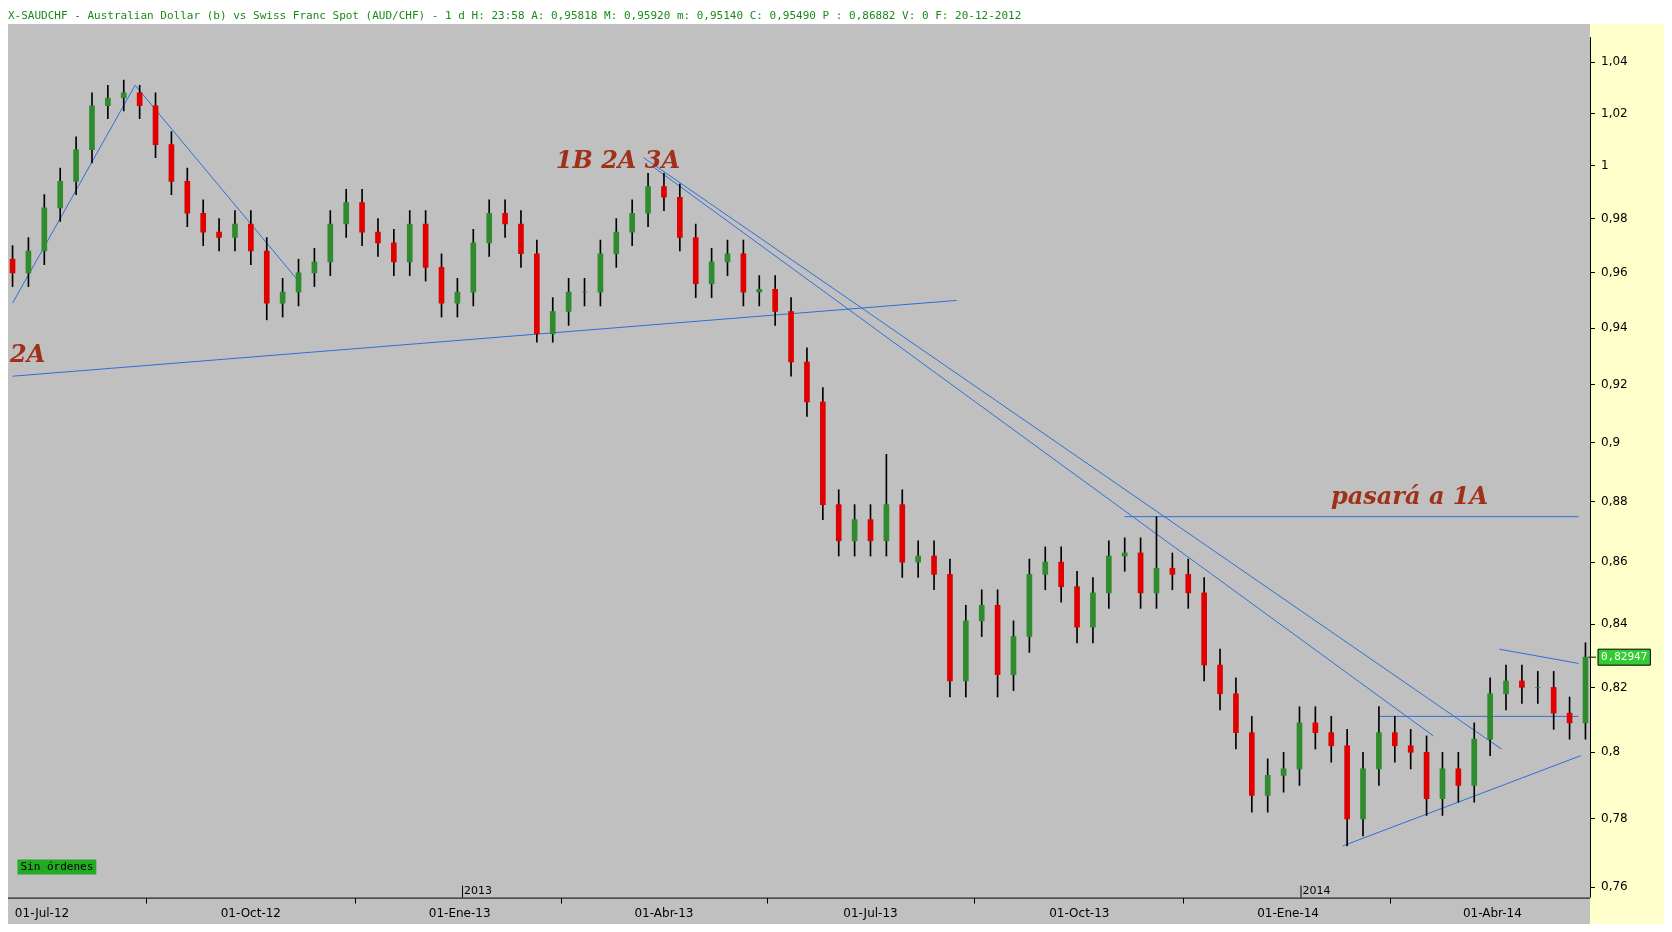 This screenshot has height=932, width=1672. I want to click on x-tick-label: 01-Oct-13, so click(1079, 912).